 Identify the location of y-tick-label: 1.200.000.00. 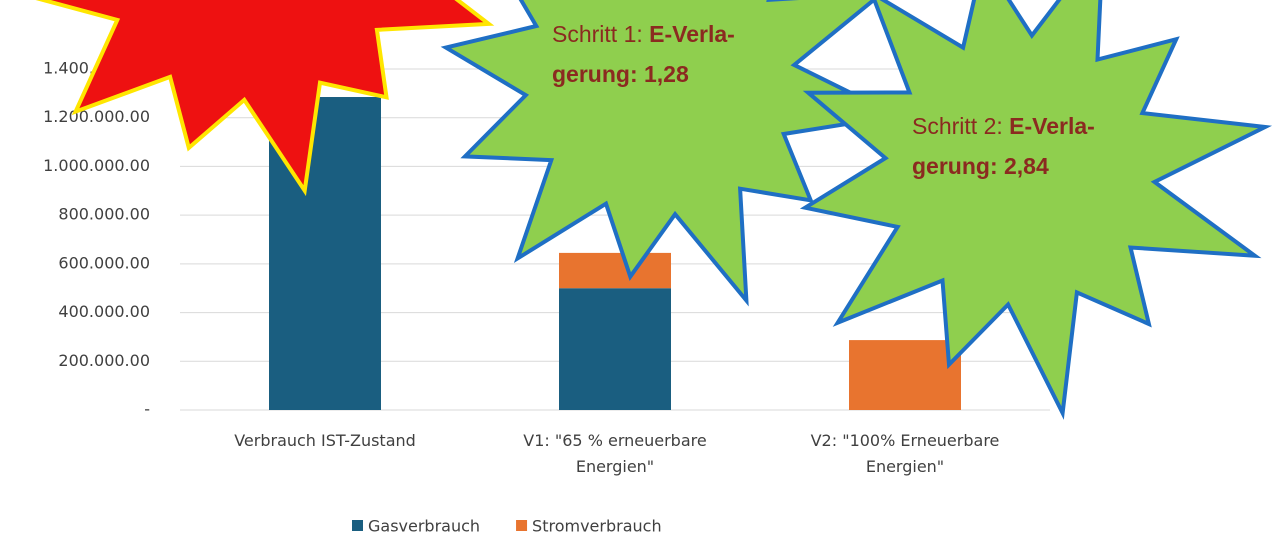
(96, 116).